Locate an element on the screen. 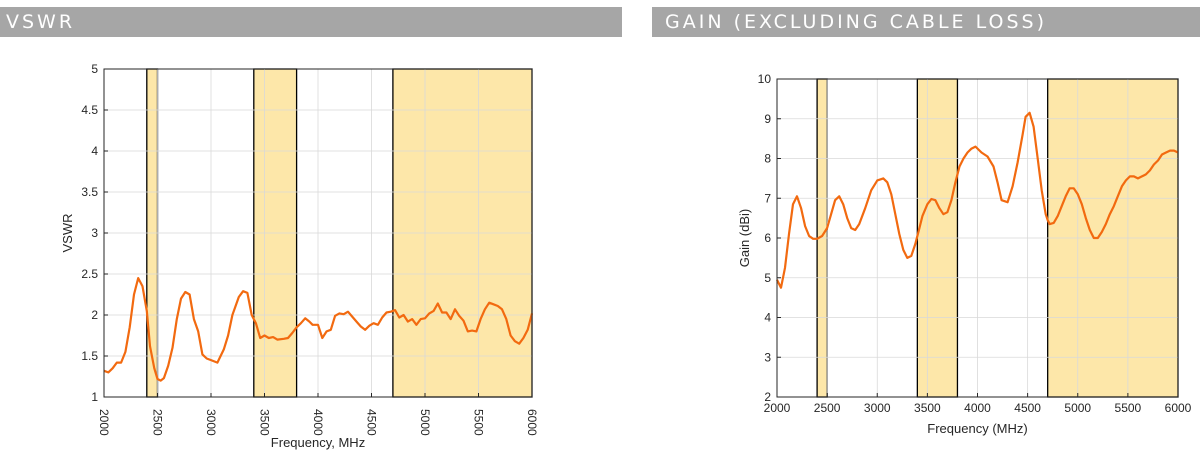 The width and height of the screenshot is (1200, 459). vswr-y-tick-label: 3 is located at coordinates (94, 233).